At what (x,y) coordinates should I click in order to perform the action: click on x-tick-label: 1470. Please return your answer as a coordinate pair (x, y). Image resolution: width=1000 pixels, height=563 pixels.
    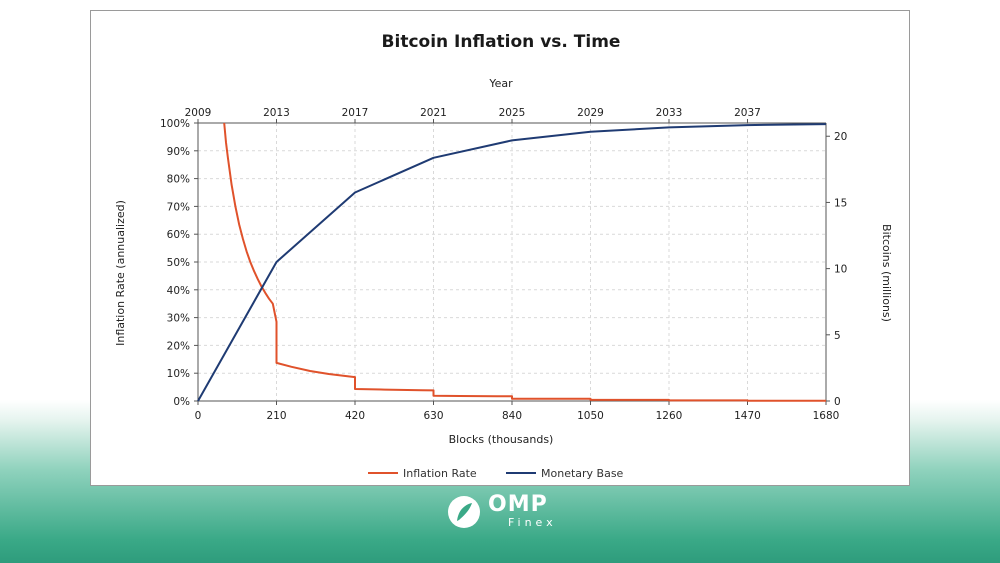
    Looking at the image, I should click on (747, 416).